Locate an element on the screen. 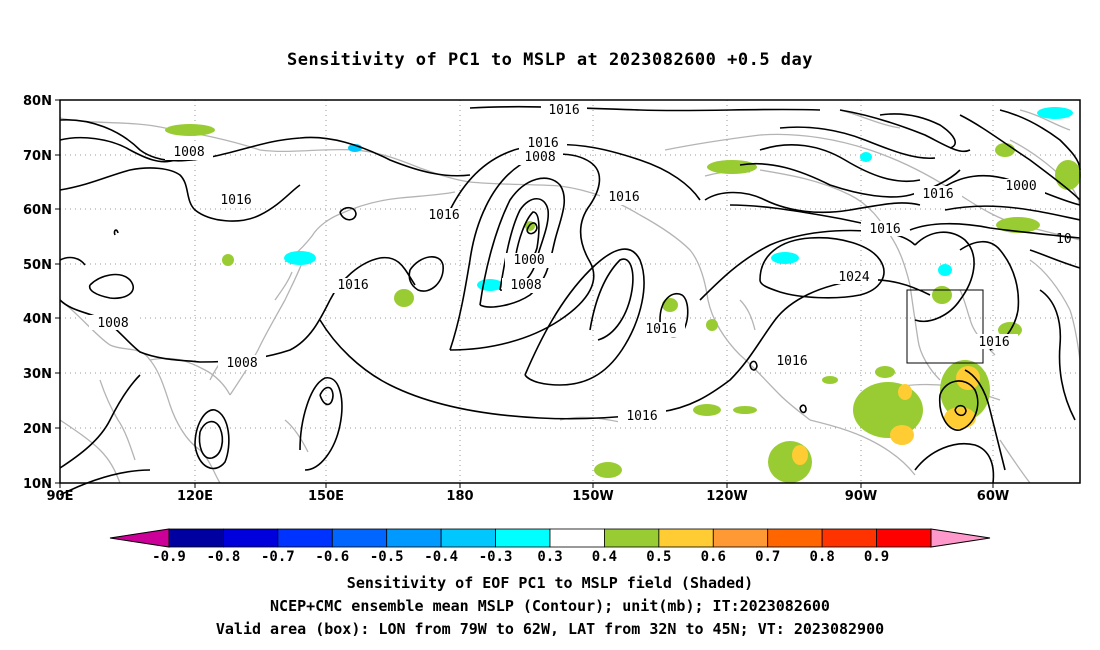 The height and width of the screenshot is (650, 1100). colorbar-boxes is located at coordinates (550, 538).